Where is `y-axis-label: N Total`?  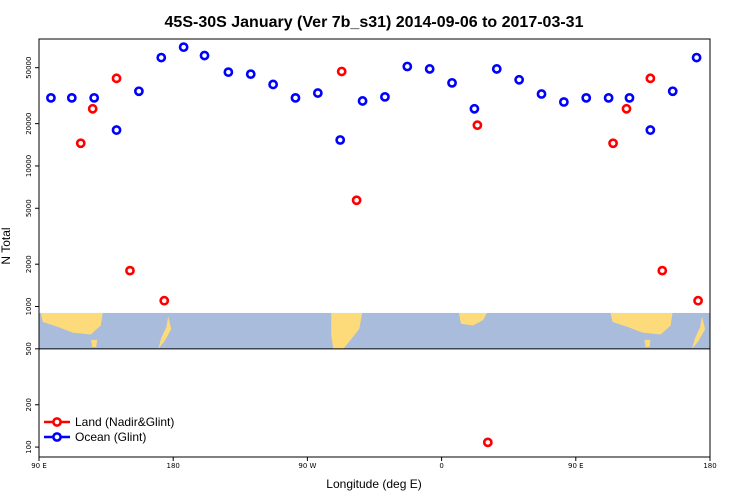 y-axis-label: N Total is located at coordinates (6, 245).